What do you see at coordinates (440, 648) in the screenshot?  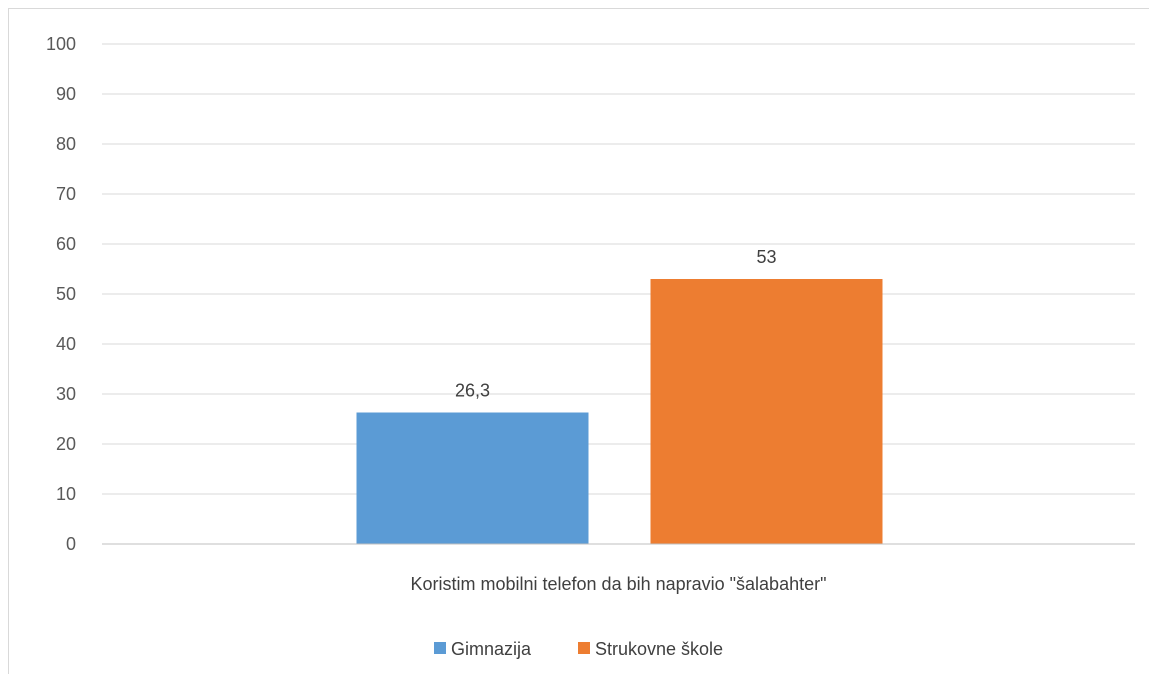 I see `legend-swatch-gimnazija` at bounding box center [440, 648].